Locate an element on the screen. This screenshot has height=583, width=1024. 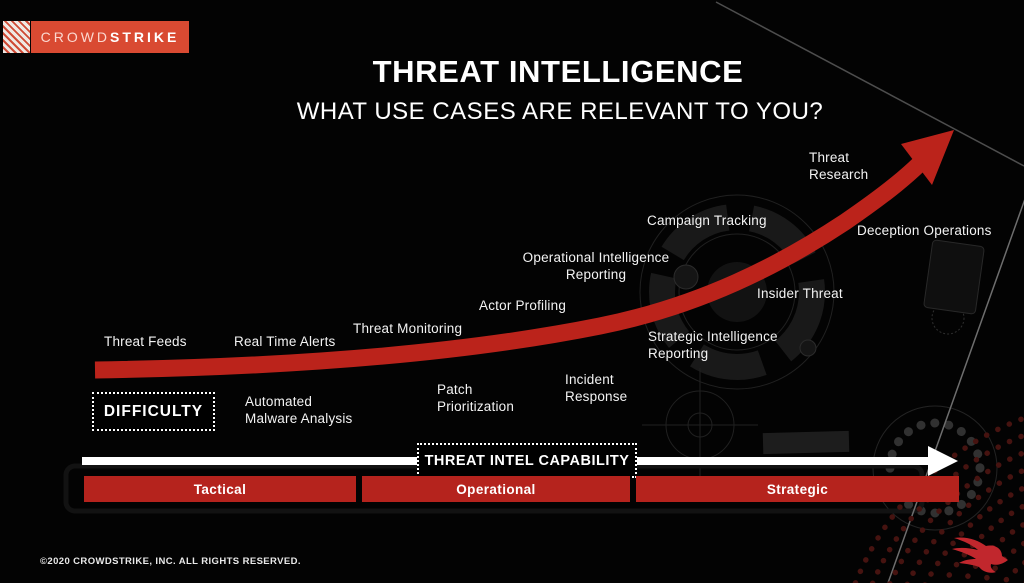
logo-text-light: CROWD is located at coordinates (75, 37).